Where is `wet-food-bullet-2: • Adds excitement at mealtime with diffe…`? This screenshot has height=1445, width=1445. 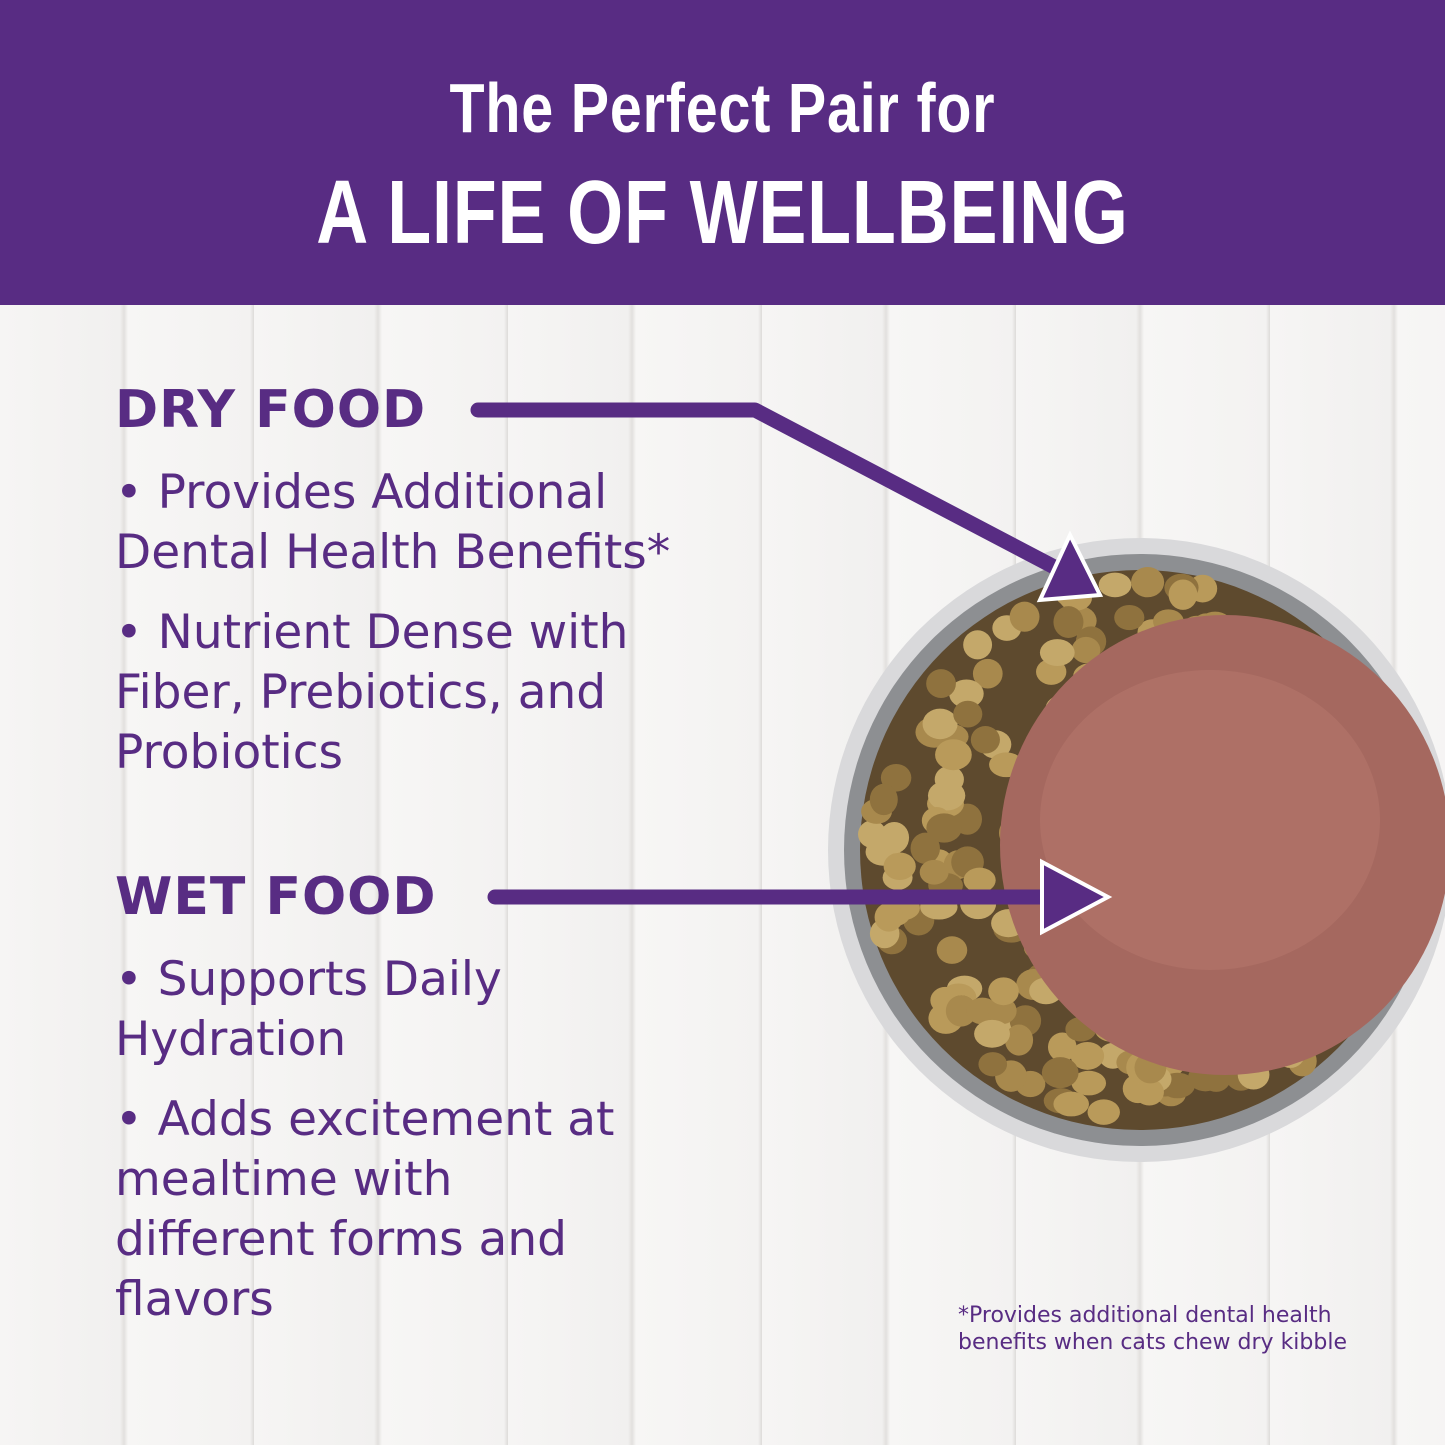 wet-food-bullet-2: • Adds excitement at mealtime with diffe… is located at coordinates (365, 1209).